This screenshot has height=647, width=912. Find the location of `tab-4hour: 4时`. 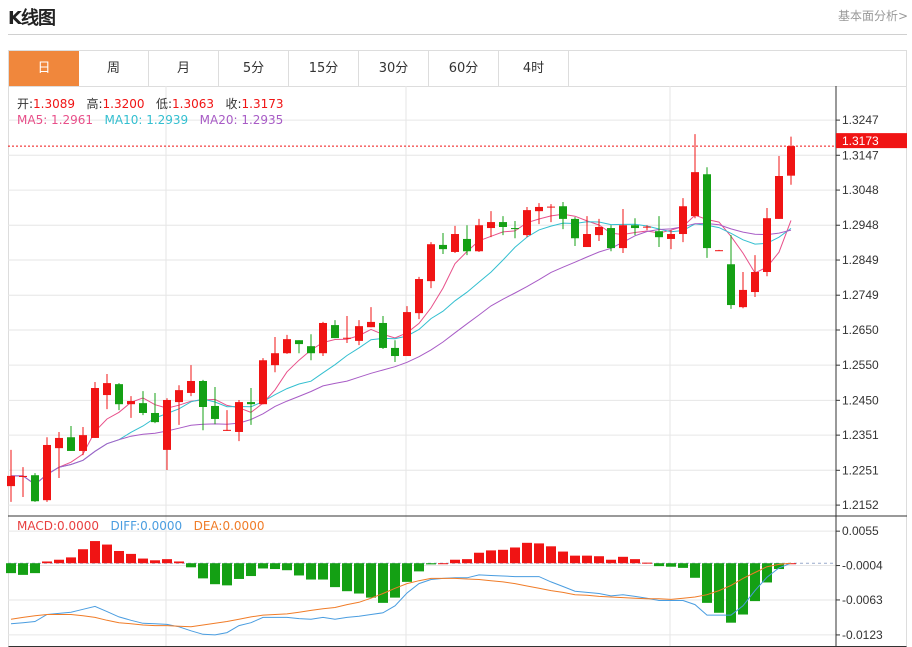

tab-4hour: 4时 is located at coordinates (534, 68).